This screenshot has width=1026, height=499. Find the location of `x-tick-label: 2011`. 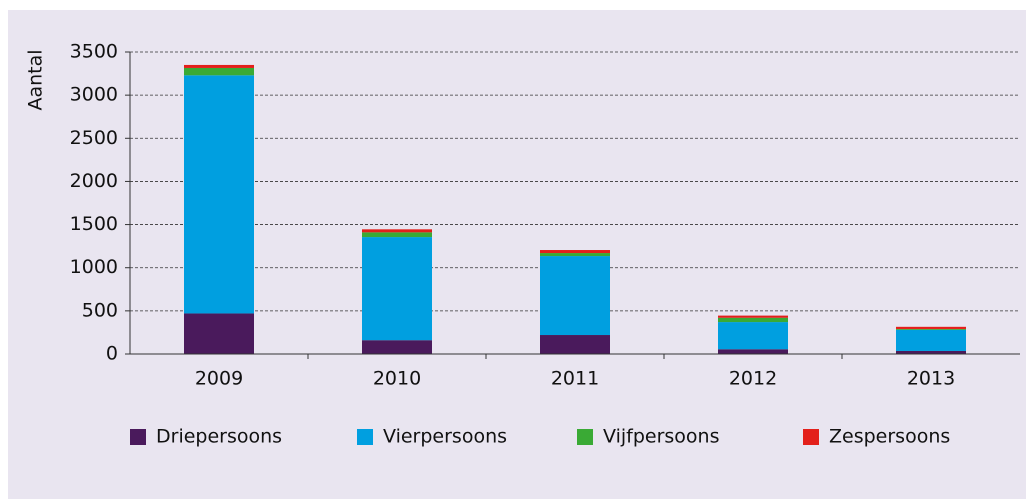

x-tick-label: 2011 is located at coordinates (575, 379).